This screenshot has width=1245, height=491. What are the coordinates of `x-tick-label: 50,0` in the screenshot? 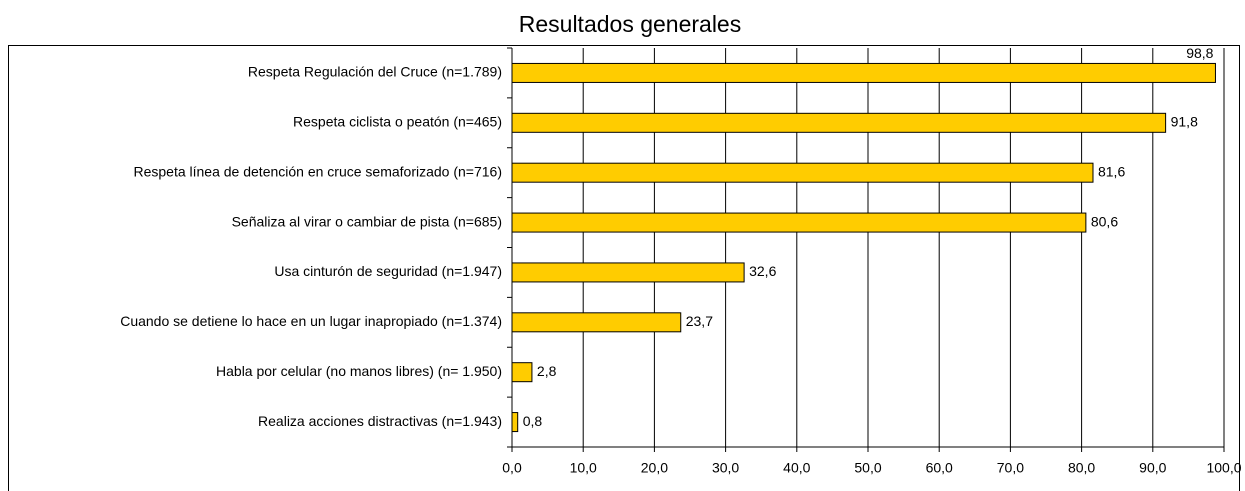 It's located at (867, 468).